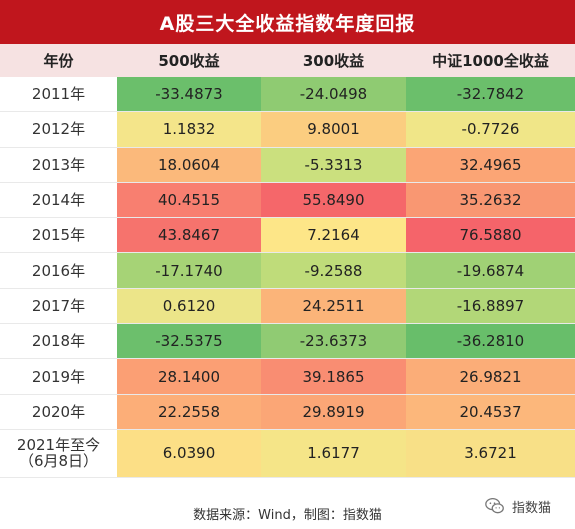 Image resolution: width=575 pixels, height=529 pixels. I want to click on cell-500: -33.4873, so click(189, 94).